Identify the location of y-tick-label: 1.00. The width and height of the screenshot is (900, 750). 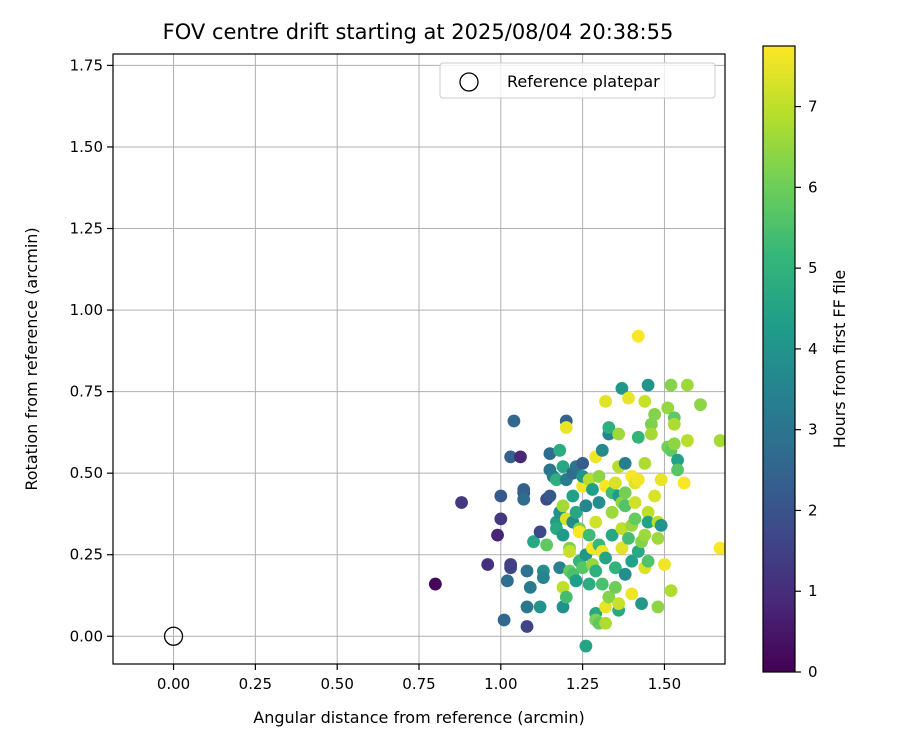
(86, 310).